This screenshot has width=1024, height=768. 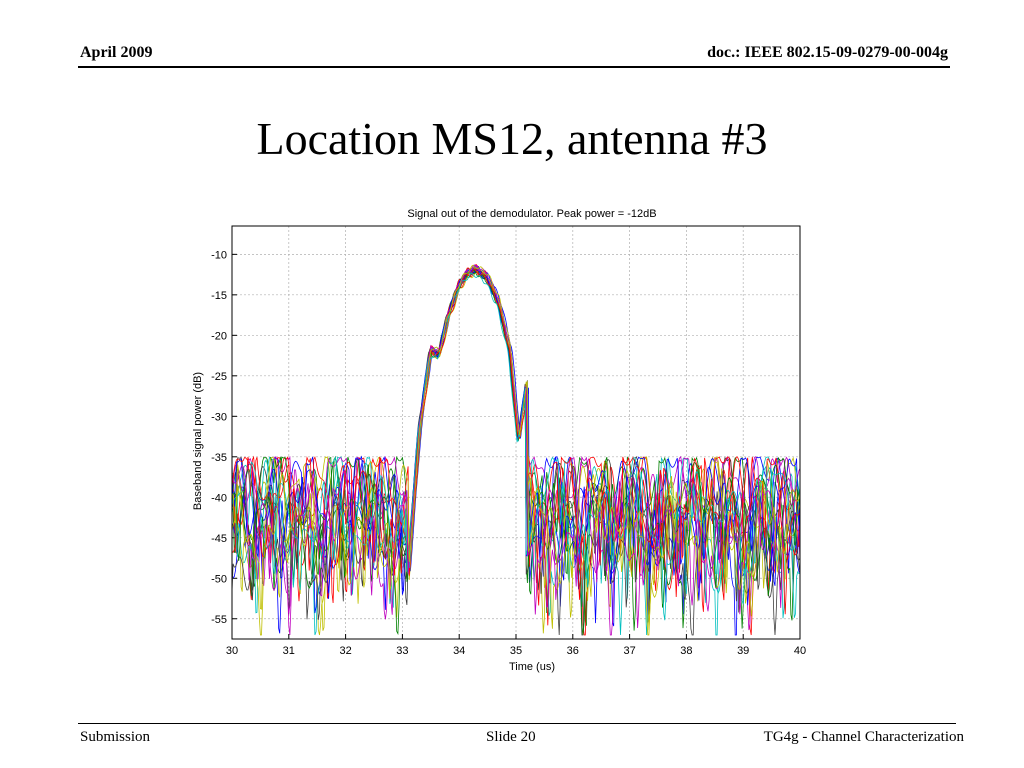 What do you see at coordinates (863, 737) in the screenshot?
I see `footer-channel: TG4g - Channel Characterization` at bounding box center [863, 737].